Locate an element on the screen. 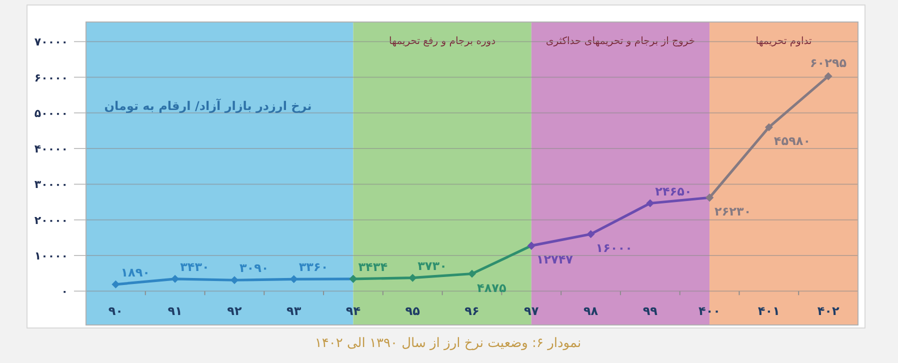 The width and height of the screenshot is (898, 363). x-tick-label: ۹۳ is located at coordinates (294, 311).